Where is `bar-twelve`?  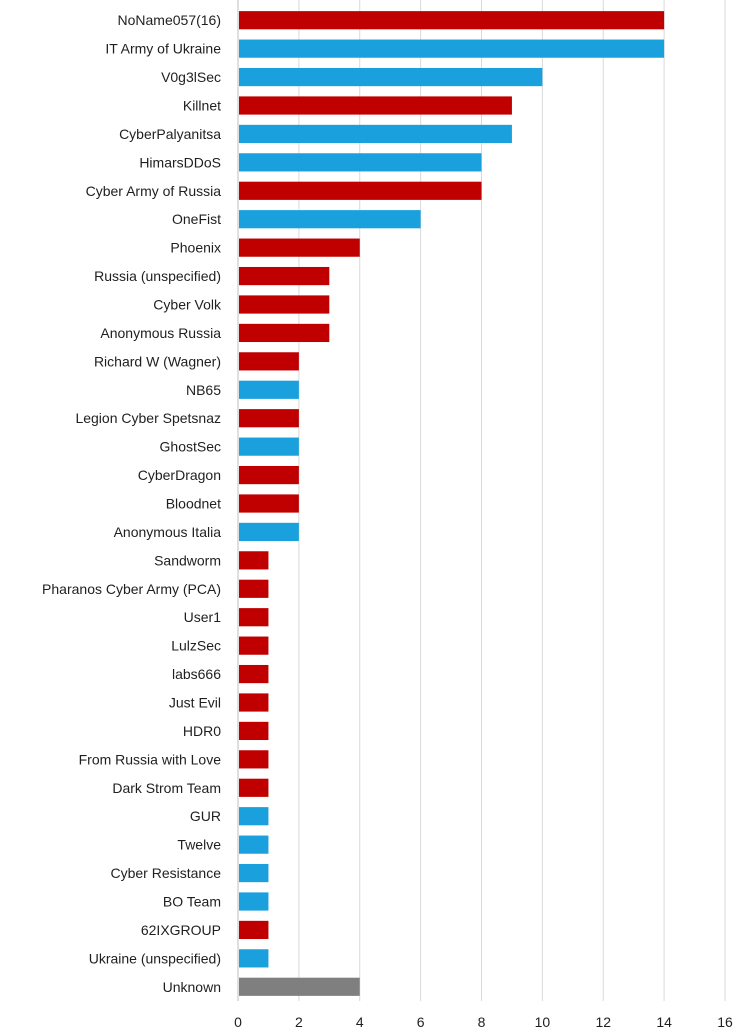
bar-twelve is located at coordinates (254, 844).